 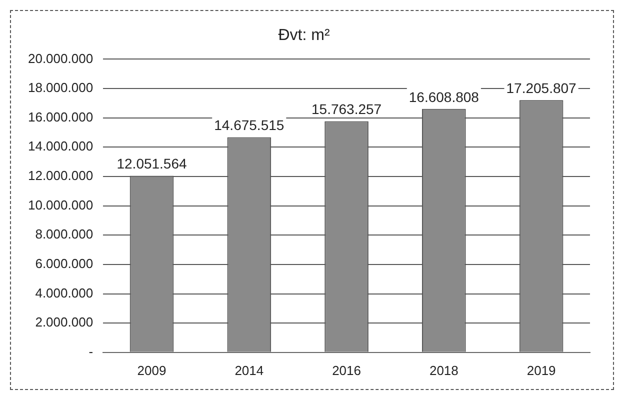 I want to click on data-label: 15.763.257, so click(x=346, y=109).